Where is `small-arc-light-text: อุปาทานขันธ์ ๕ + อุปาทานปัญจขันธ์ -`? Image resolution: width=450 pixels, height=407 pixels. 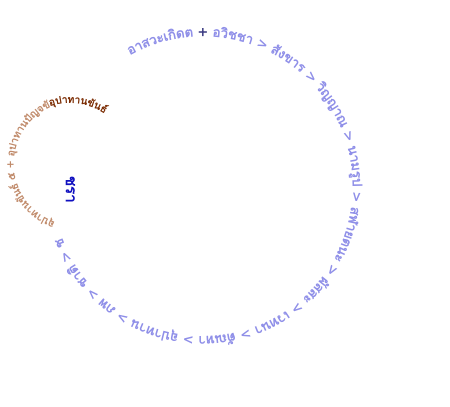 small-arc-light-text: อุปาทานขันธ์ ๕ + อุปาทานปัญจขันธ์ - is located at coordinates (28, 114).